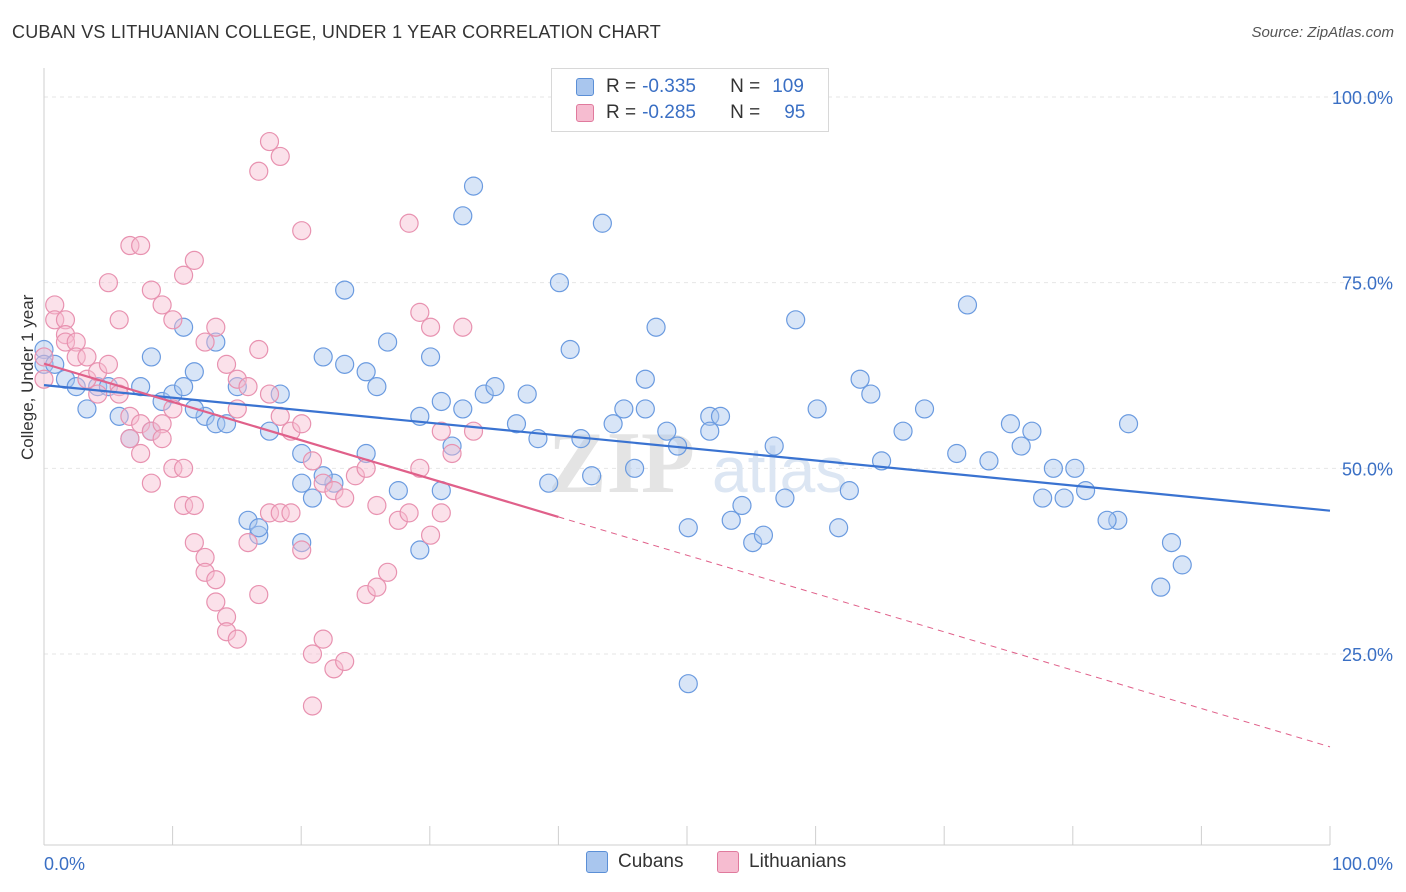 This screenshot has height=892, width=1406. Describe the element at coordinates (690, 100) in the screenshot. I see `stats-legend: R = -0.335 N = 109 R = -0.285 N = 95` at that location.